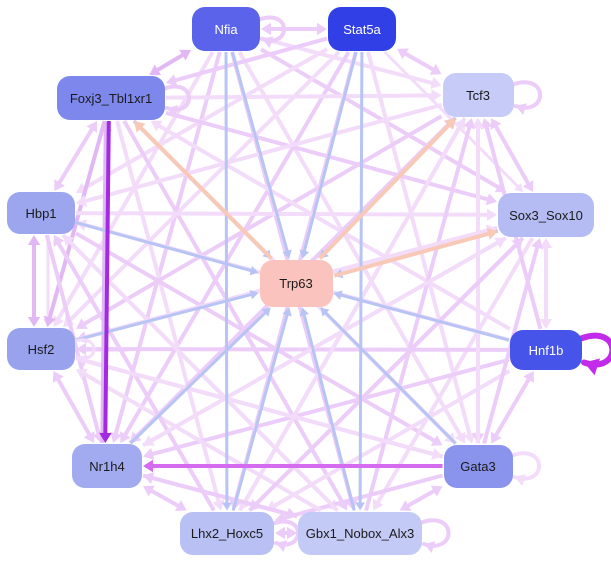  Describe the element at coordinates (107, 466) in the screenshot. I see `node-nr1h4: Nr1h4` at that location.